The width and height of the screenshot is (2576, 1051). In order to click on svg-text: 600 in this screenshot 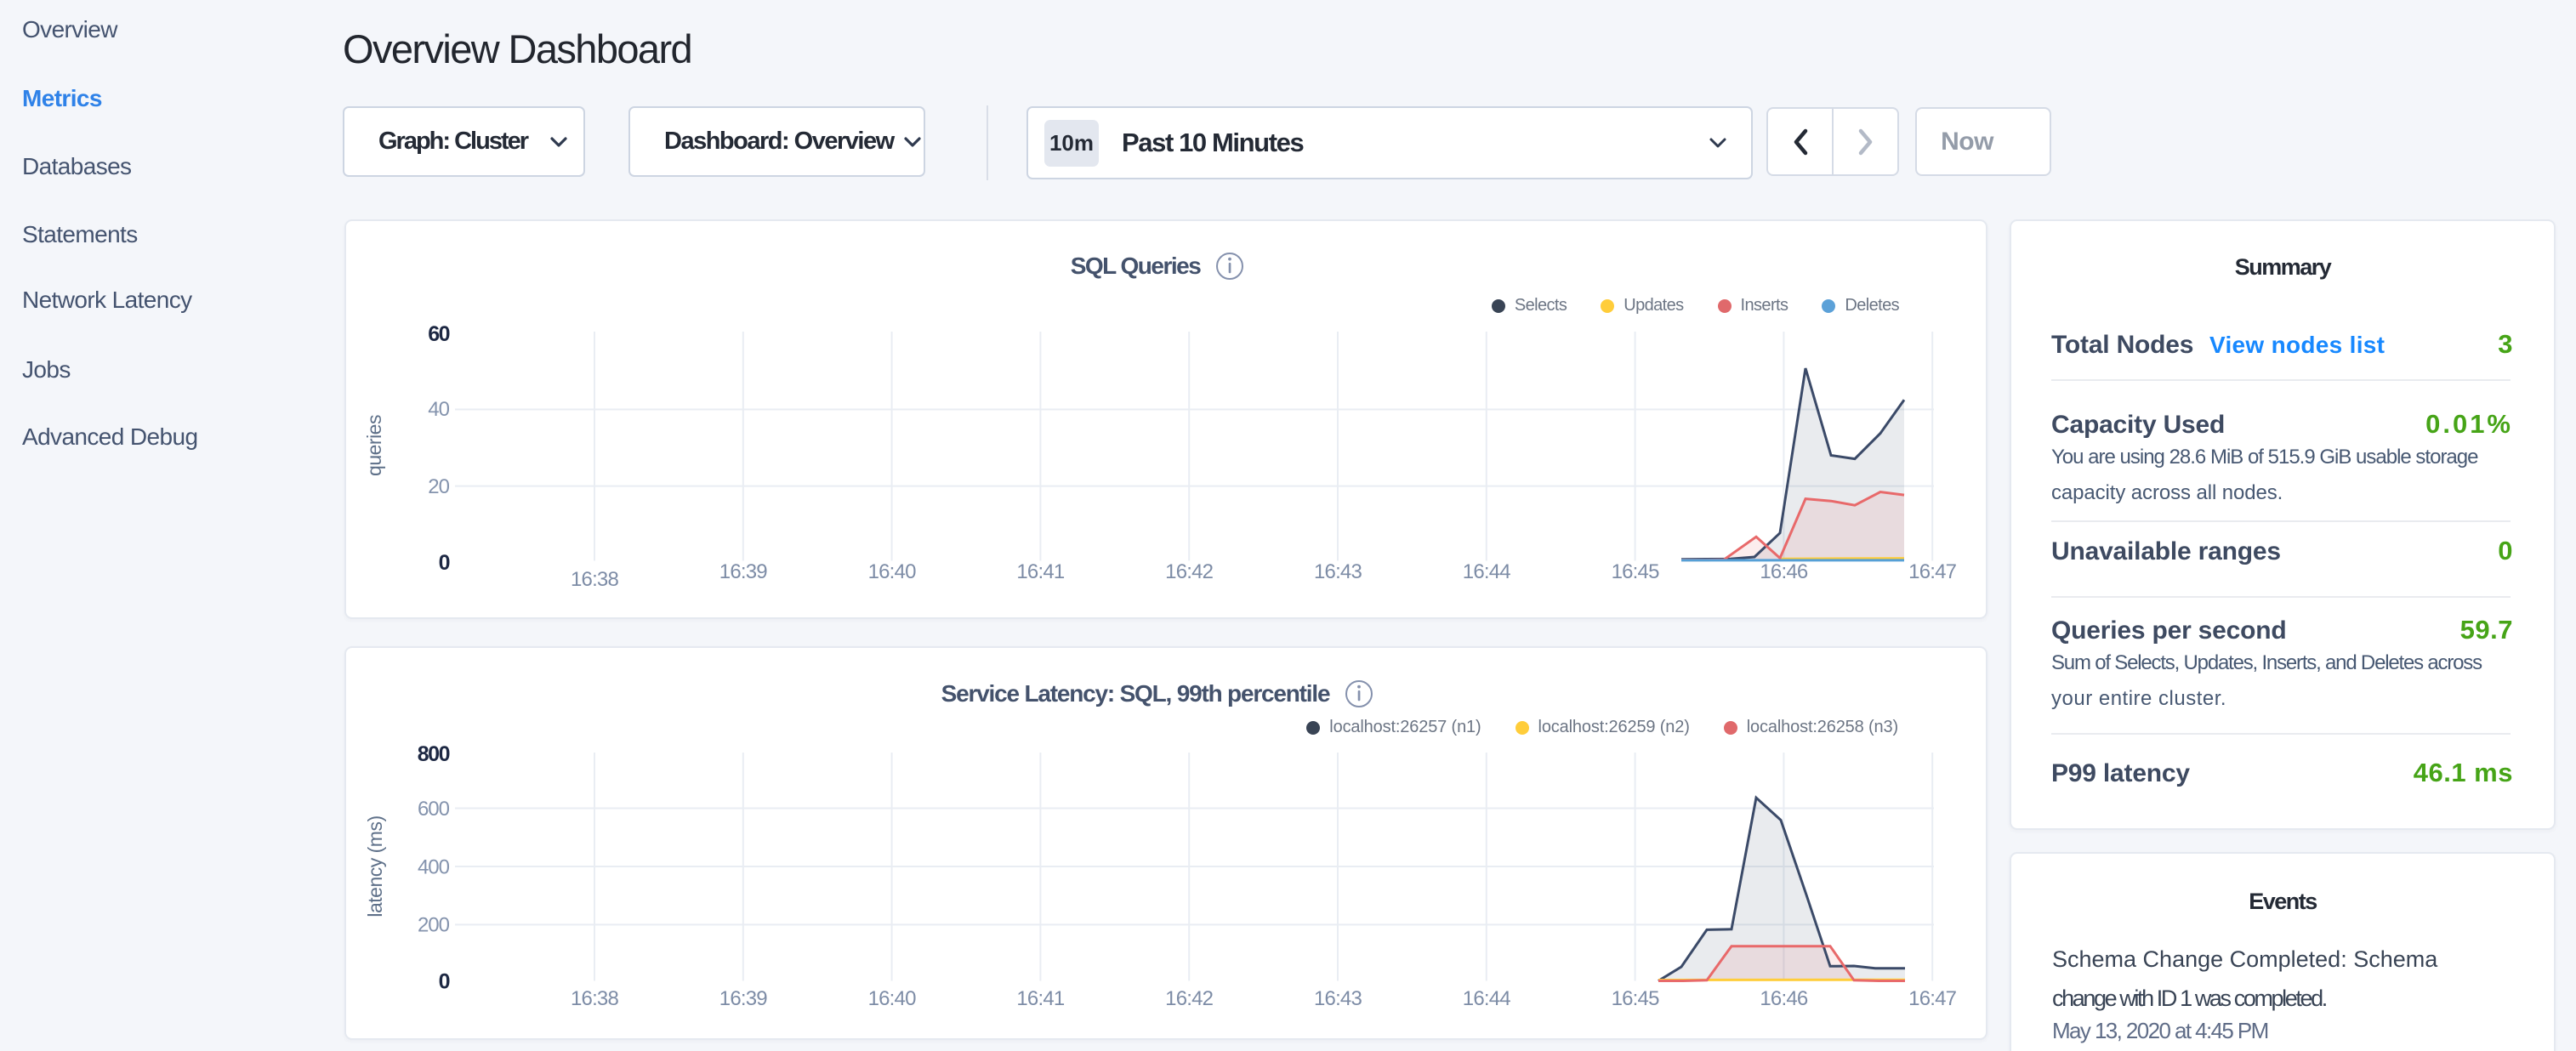, I will do `click(434, 809)`.